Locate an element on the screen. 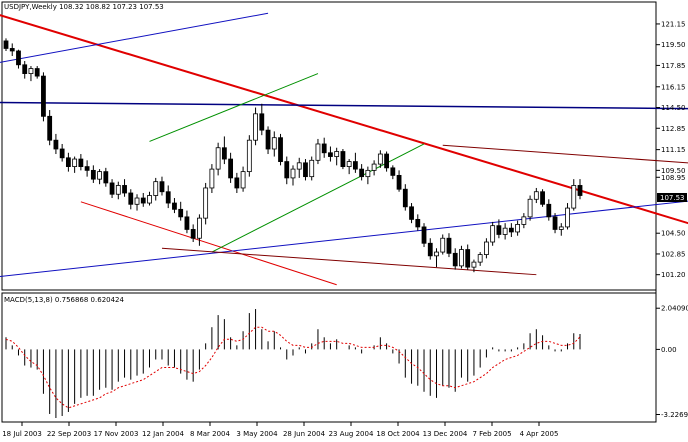 This screenshot has width=688, height=442. time-tick-label: 28 Jun 2004 is located at coordinates (304, 434).